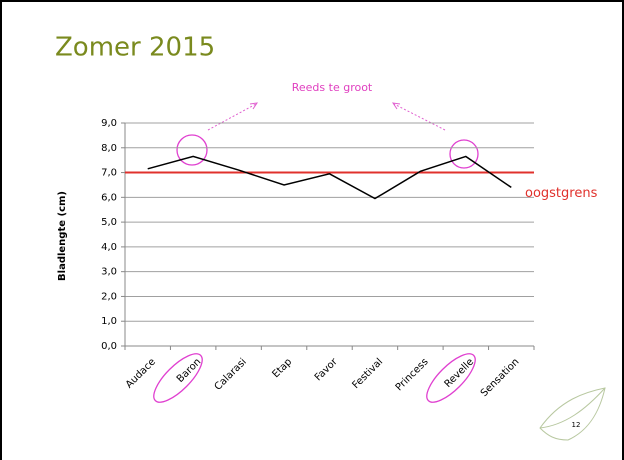 The image size is (624, 460). What do you see at coordinates (109, 296) in the screenshot?
I see `y-tick-label: 2,0` at bounding box center [109, 296].